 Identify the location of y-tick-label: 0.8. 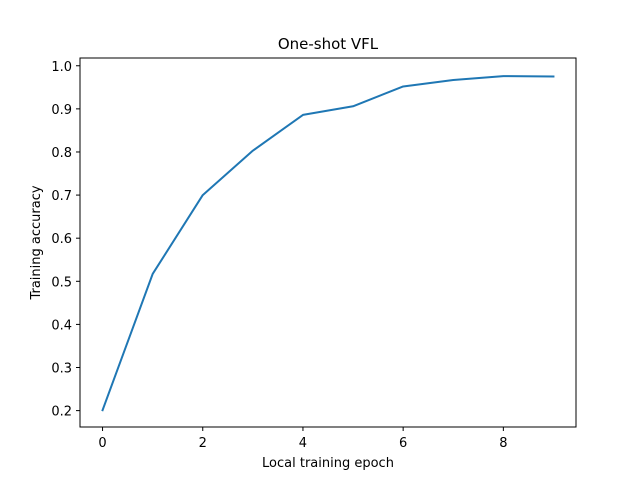
(61, 153).